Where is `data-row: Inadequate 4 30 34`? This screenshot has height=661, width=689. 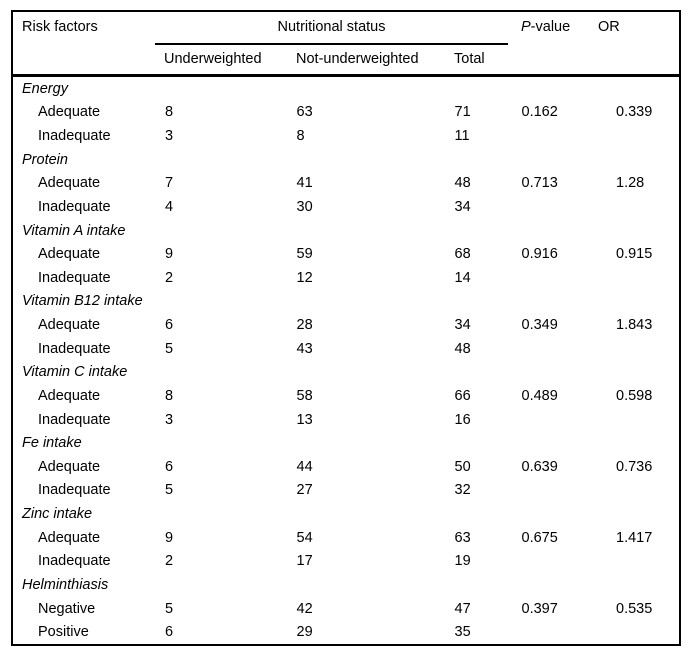 data-row: Inadequate 4 30 34 is located at coordinates (346, 207).